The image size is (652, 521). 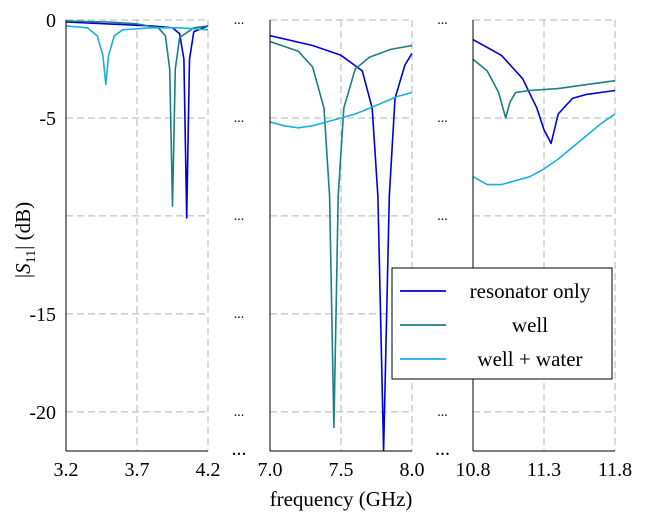 What do you see at coordinates (473, 470) in the screenshot?
I see `x-tick-label: 10.8` at bounding box center [473, 470].